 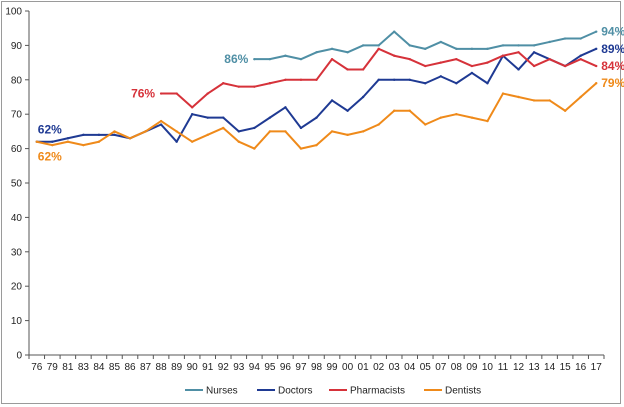 What do you see at coordinates (441, 367) in the screenshot?
I see `x-tick-label: 07` at bounding box center [441, 367].